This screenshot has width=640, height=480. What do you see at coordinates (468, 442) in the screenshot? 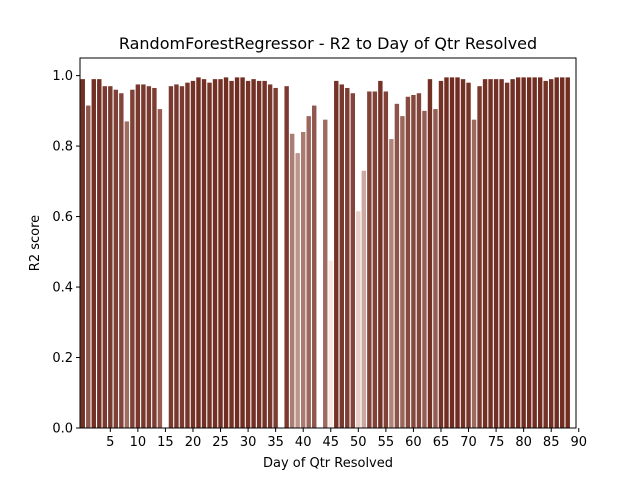
I see `x-tick-label: 70` at bounding box center [468, 442].